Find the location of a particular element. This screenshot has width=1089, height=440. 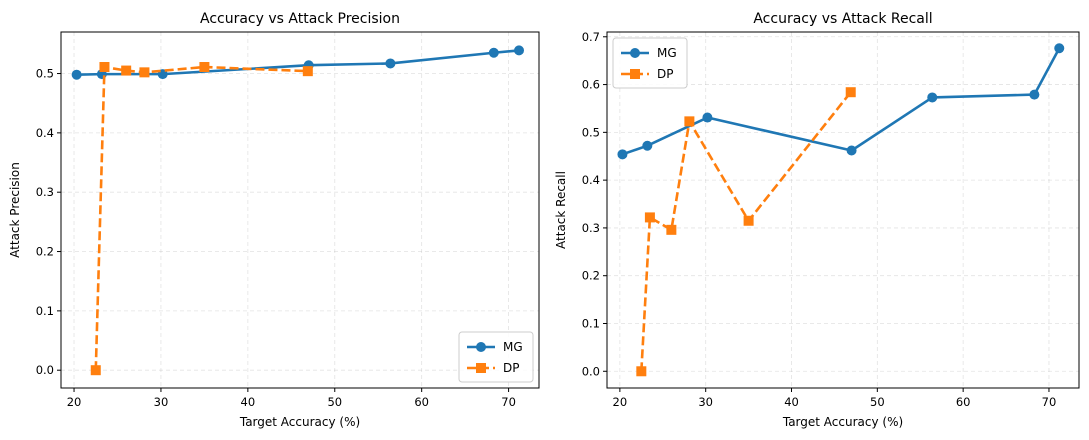

chart-title: Accuracy vs Attack Recall is located at coordinates (842, 19).